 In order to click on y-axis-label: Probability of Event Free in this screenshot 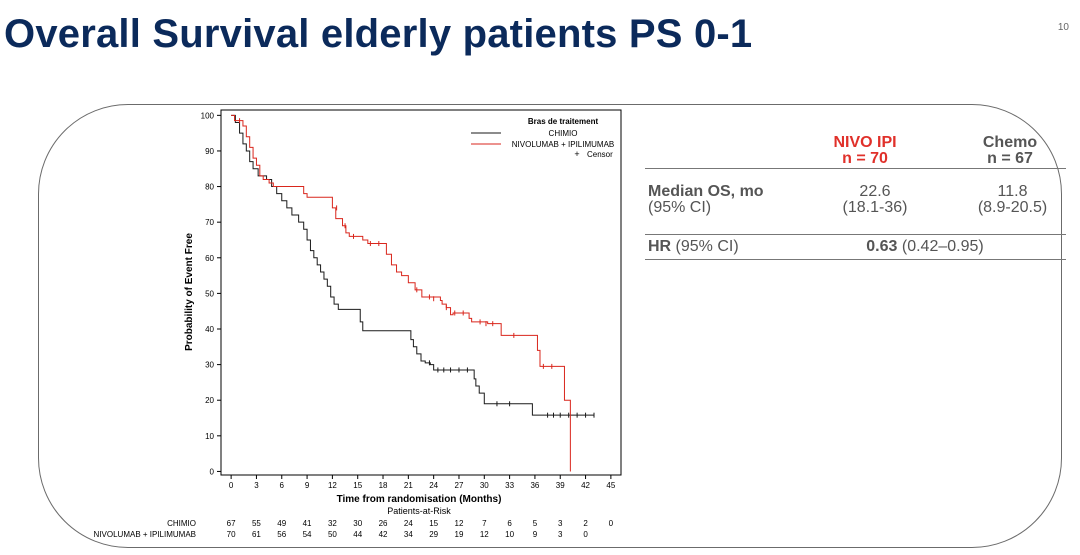, I will do `click(189, 292)`.